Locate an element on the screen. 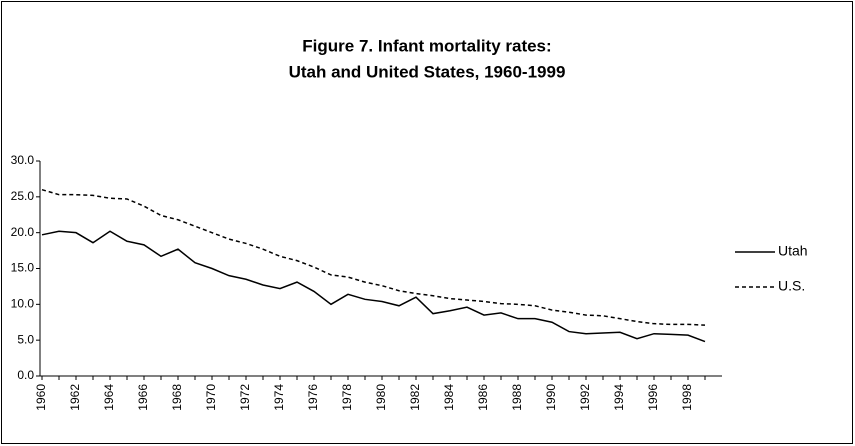  x-tick-label: 1970 is located at coordinates (211, 397).